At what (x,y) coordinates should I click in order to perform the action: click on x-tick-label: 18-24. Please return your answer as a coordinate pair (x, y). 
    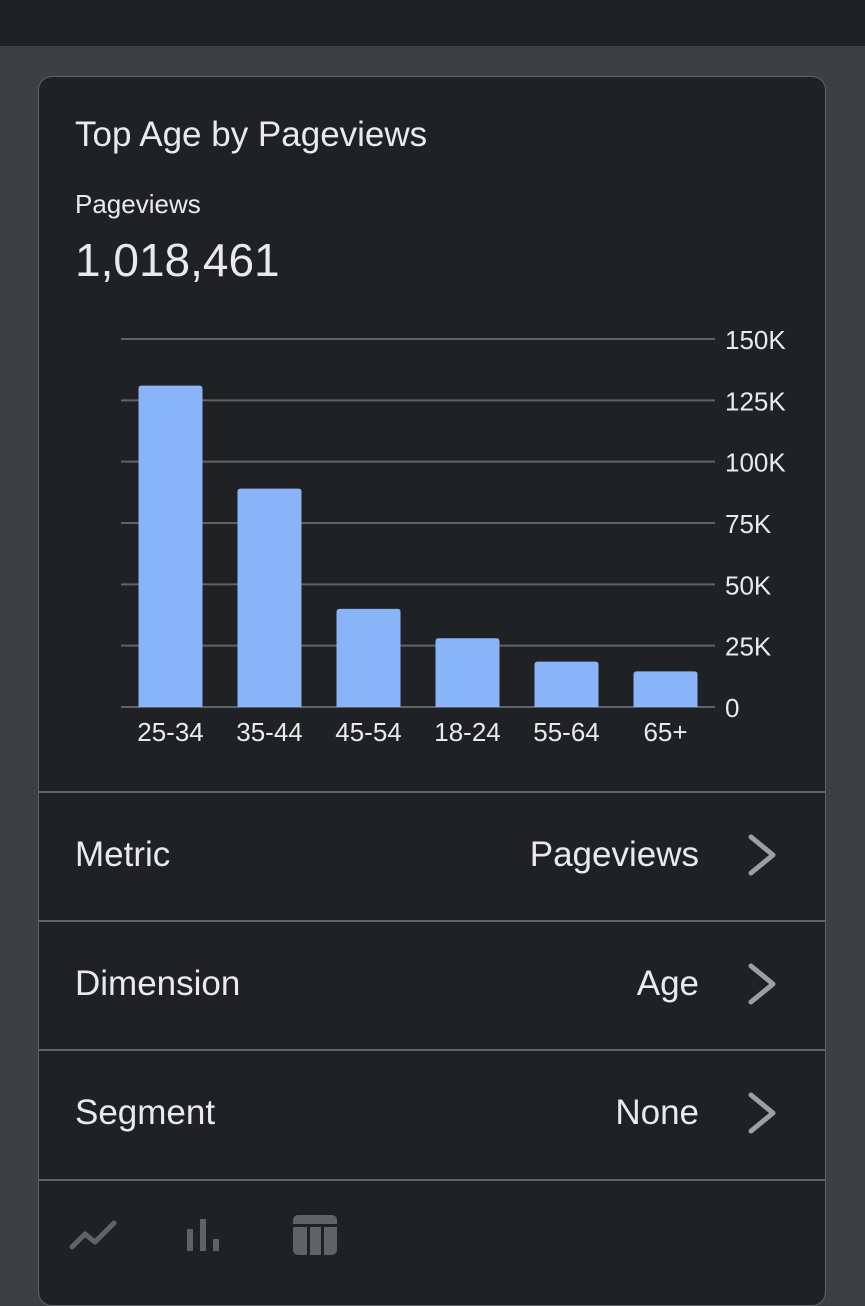
    Looking at the image, I should click on (467, 732).